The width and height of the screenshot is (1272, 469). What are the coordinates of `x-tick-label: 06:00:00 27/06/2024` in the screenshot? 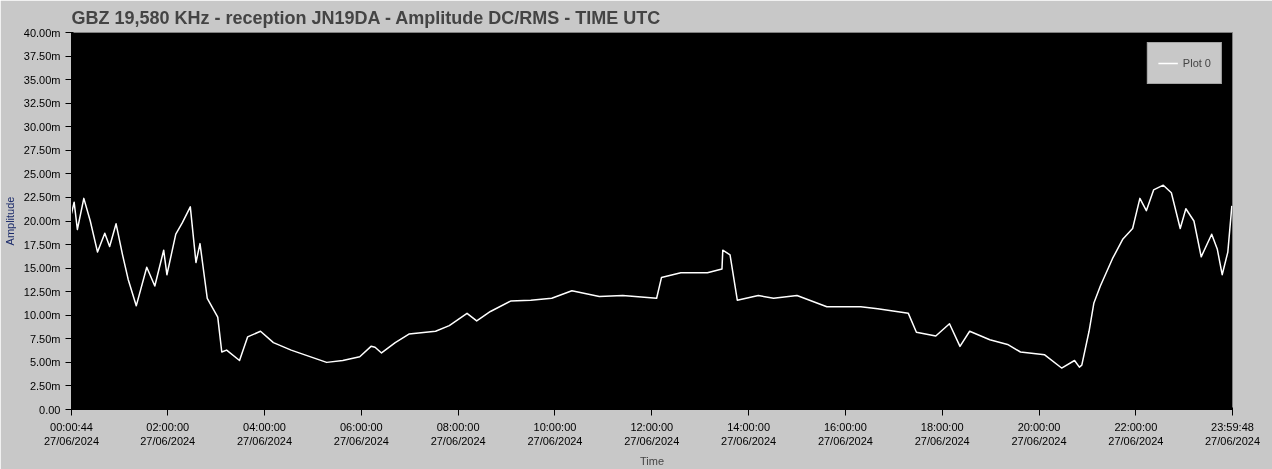 It's located at (361, 433).